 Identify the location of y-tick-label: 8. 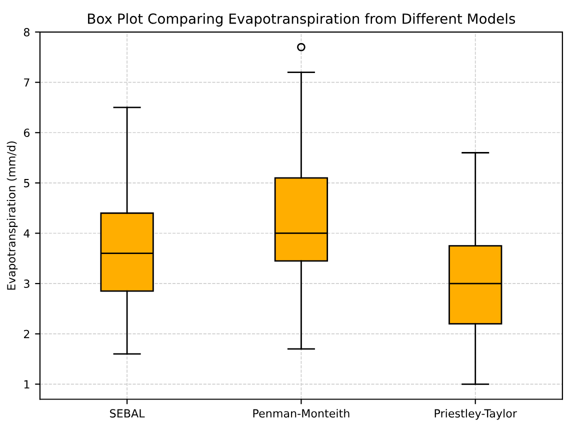
(27, 32).